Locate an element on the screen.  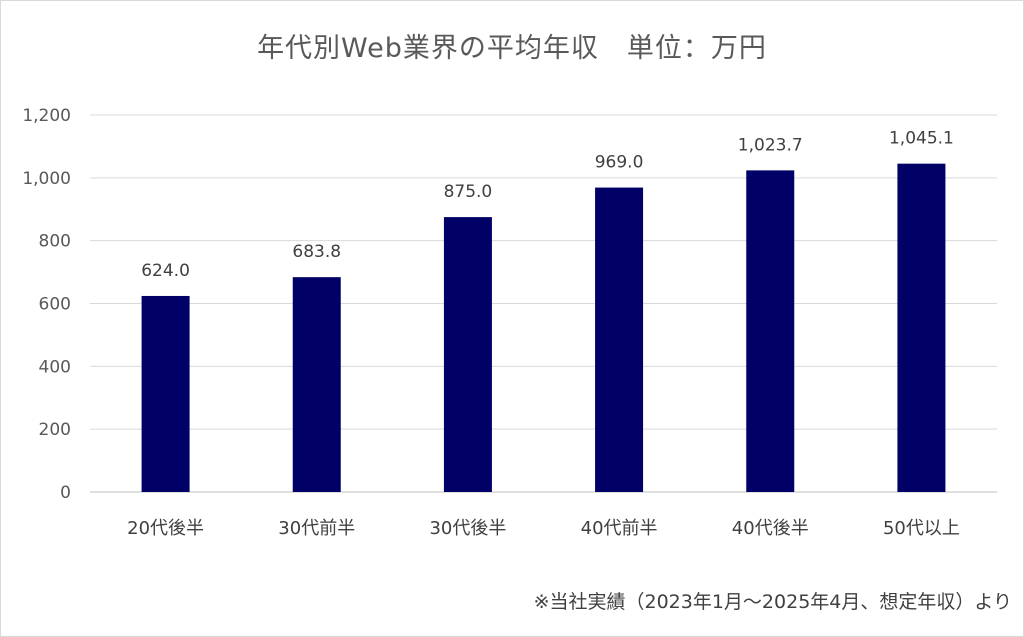
data-label: 969.0 is located at coordinates (619, 163).